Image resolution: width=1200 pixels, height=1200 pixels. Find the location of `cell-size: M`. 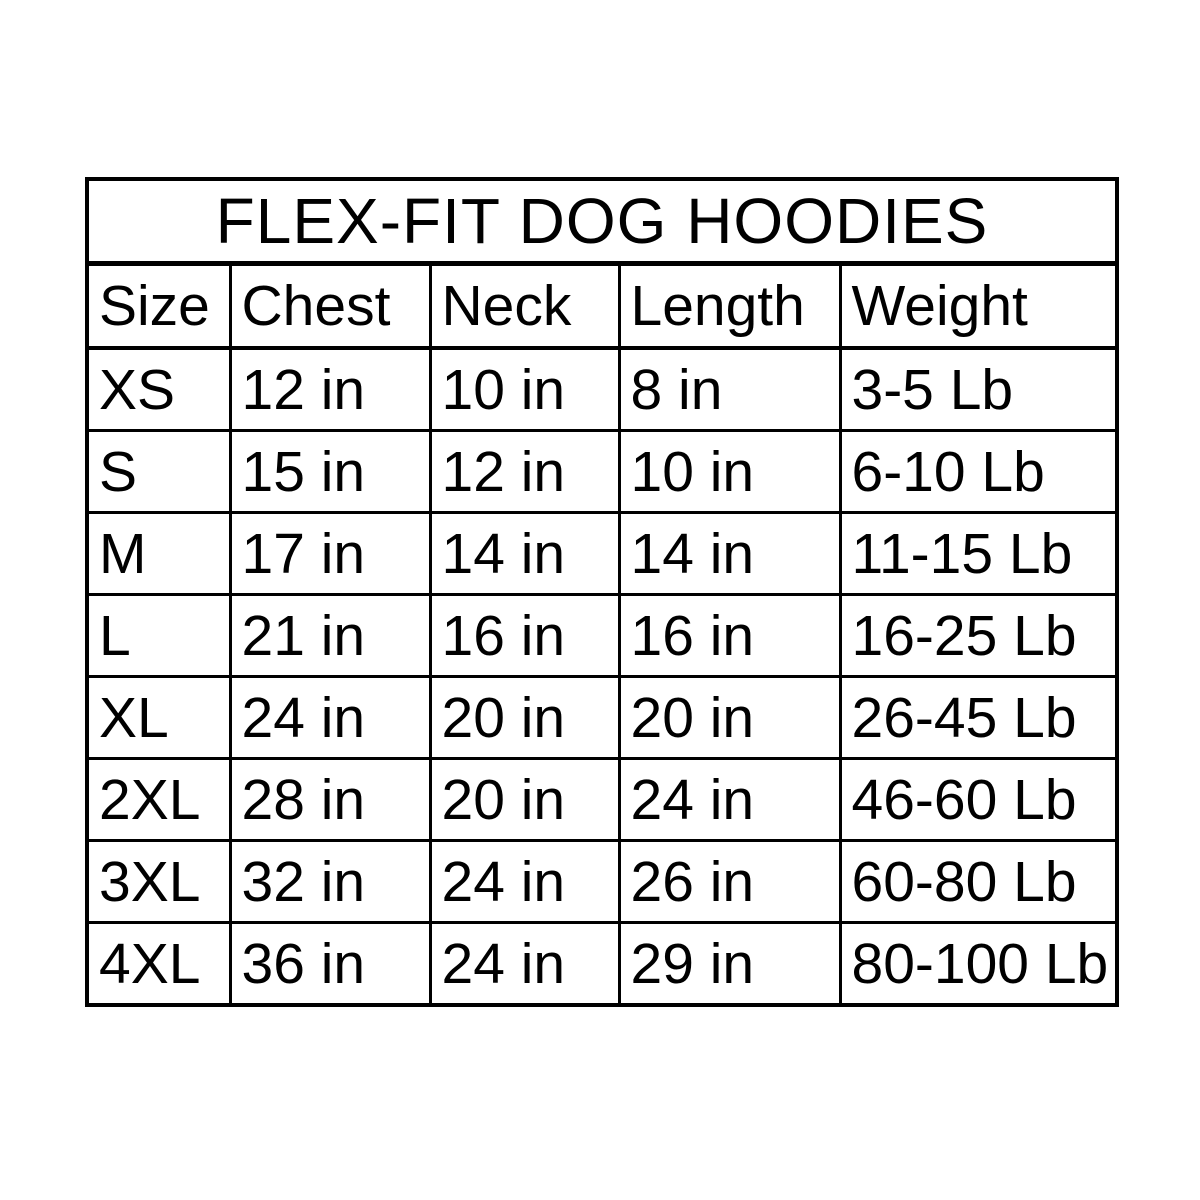

cell-size: M is located at coordinates (158, 553).